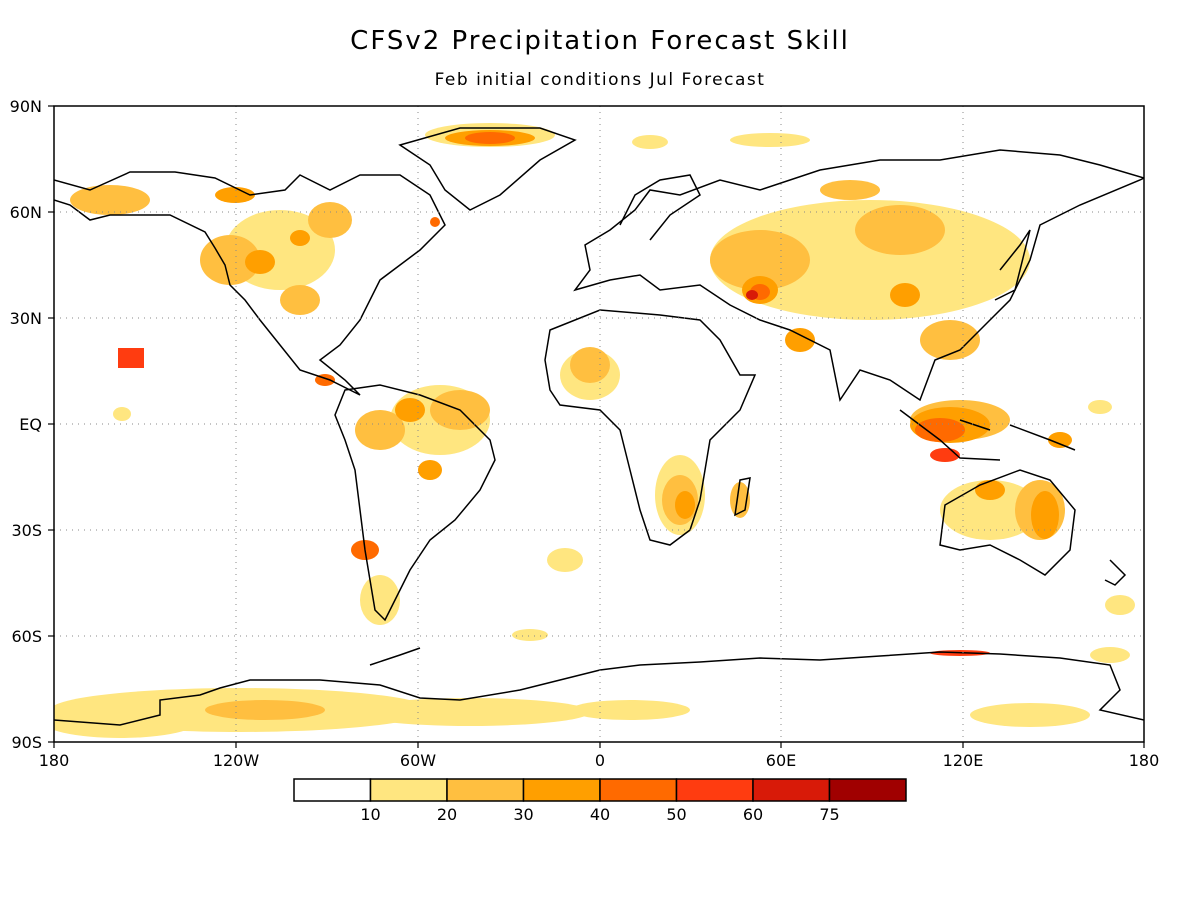  What do you see at coordinates (30, 424) in the screenshot?
I see `lat-label: EQ` at bounding box center [30, 424].